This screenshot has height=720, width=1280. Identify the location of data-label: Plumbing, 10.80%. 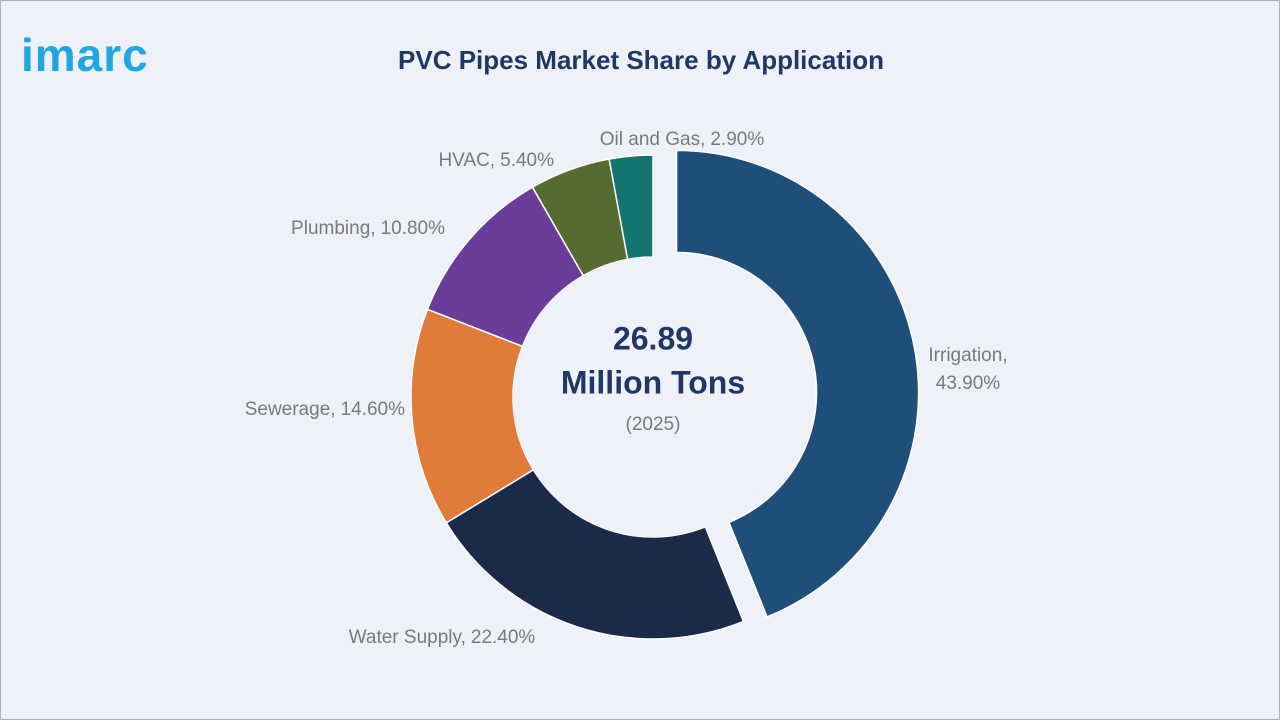
(368, 228).